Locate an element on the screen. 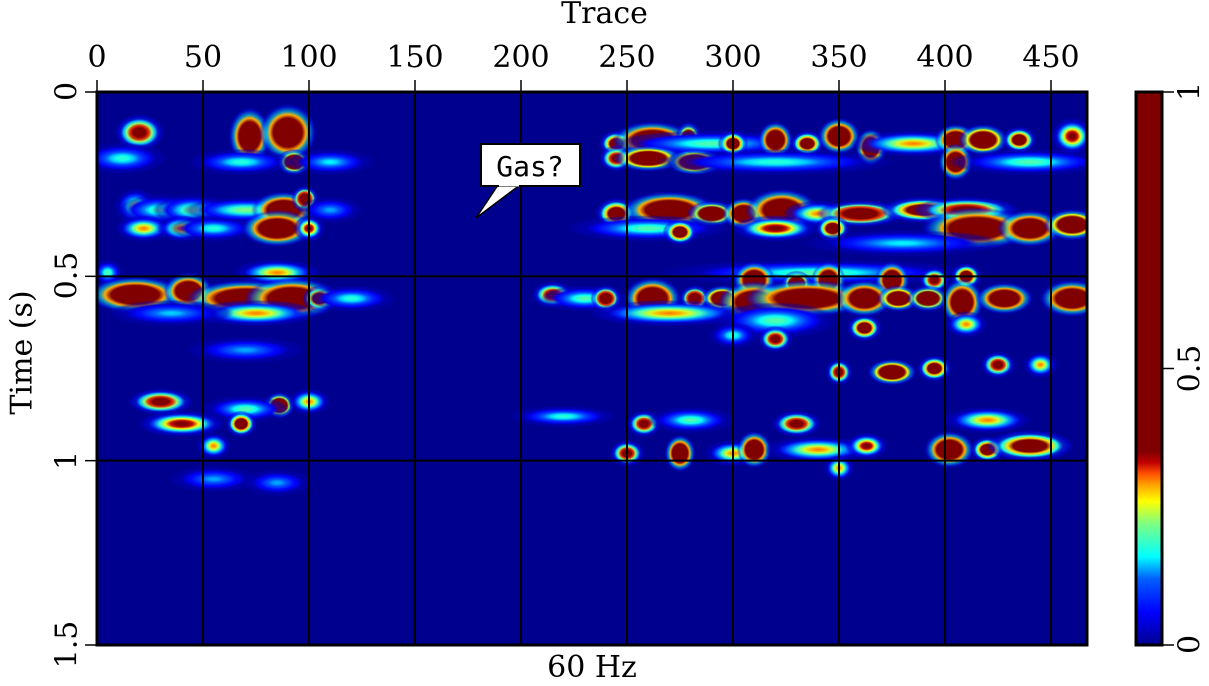 The height and width of the screenshot is (686, 1209). x-tick-label: 350 is located at coordinates (839, 57).